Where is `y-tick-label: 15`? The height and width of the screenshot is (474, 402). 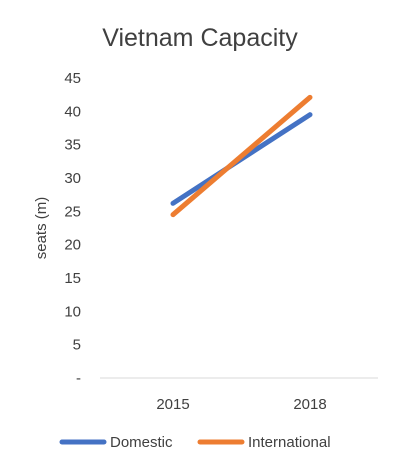
y-tick-label: 15 is located at coordinates (72, 278).